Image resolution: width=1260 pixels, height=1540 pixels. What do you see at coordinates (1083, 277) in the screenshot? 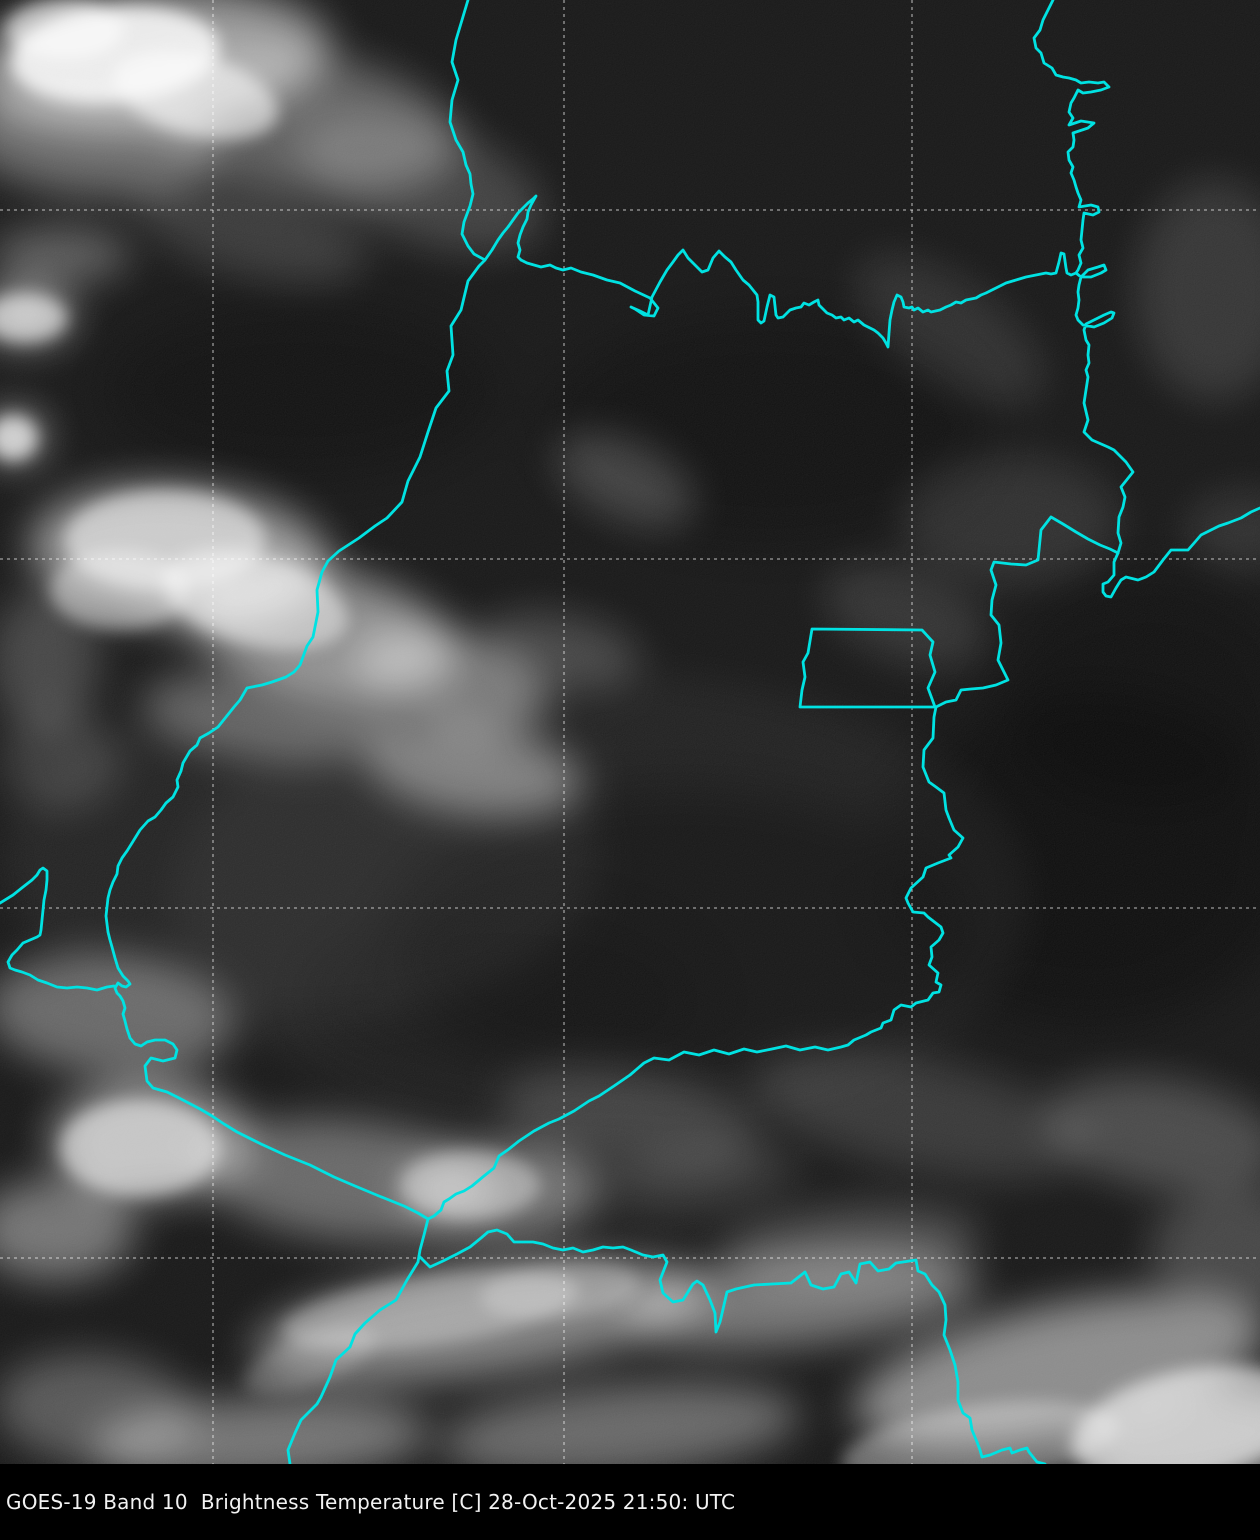
I see `eastern-border-north-path` at bounding box center [1083, 277].